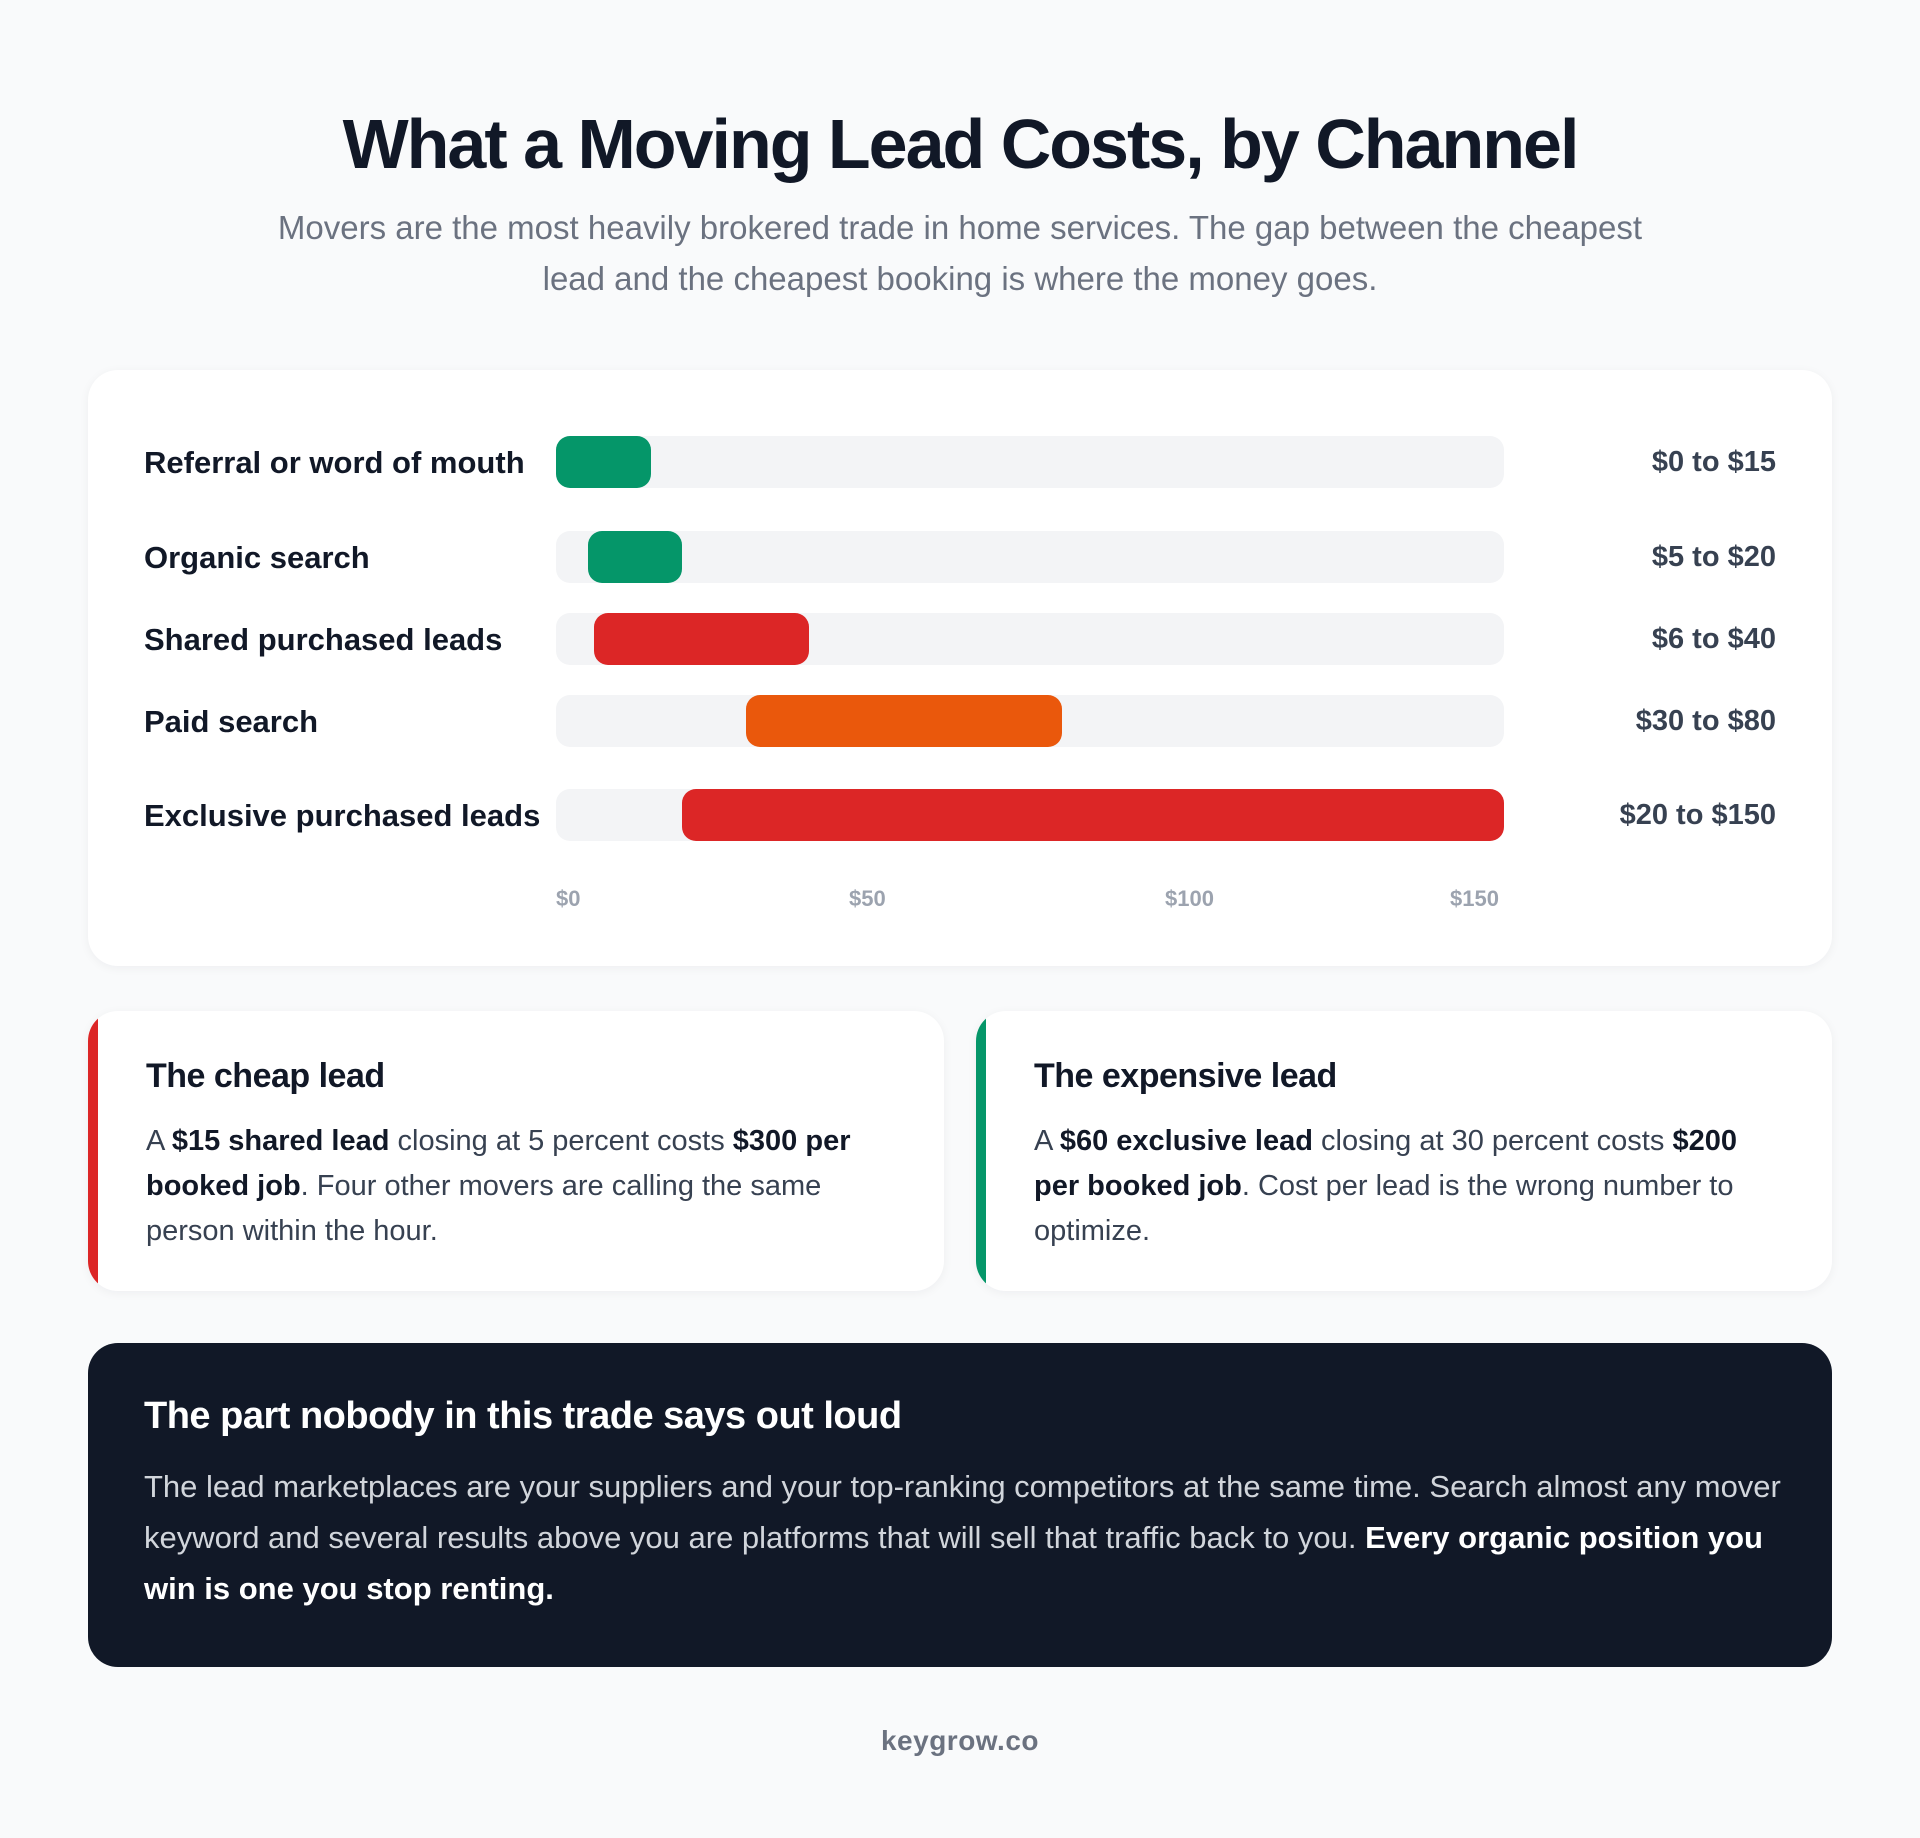 This screenshot has height=1838, width=1920. What do you see at coordinates (1705, 720) in the screenshot?
I see `range-label: $30 to $80` at bounding box center [1705, 720].